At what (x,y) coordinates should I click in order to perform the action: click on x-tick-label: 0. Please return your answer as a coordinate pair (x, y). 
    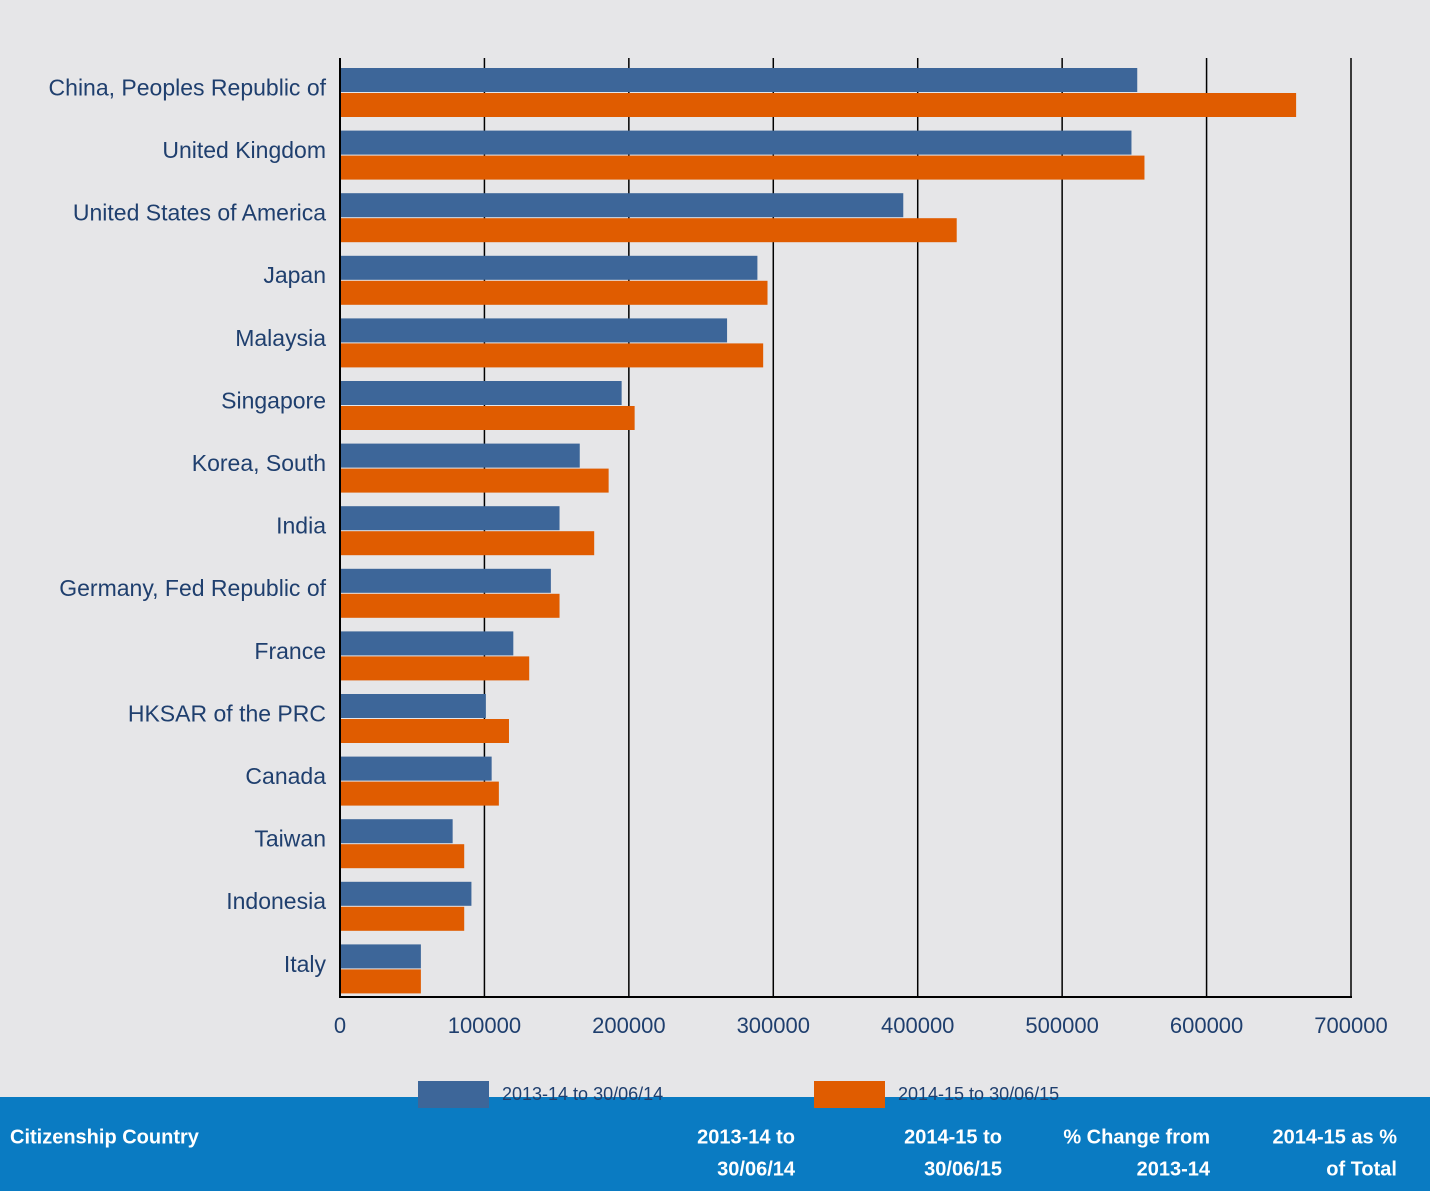
    Looking at the image, I should click on (340, 1025).